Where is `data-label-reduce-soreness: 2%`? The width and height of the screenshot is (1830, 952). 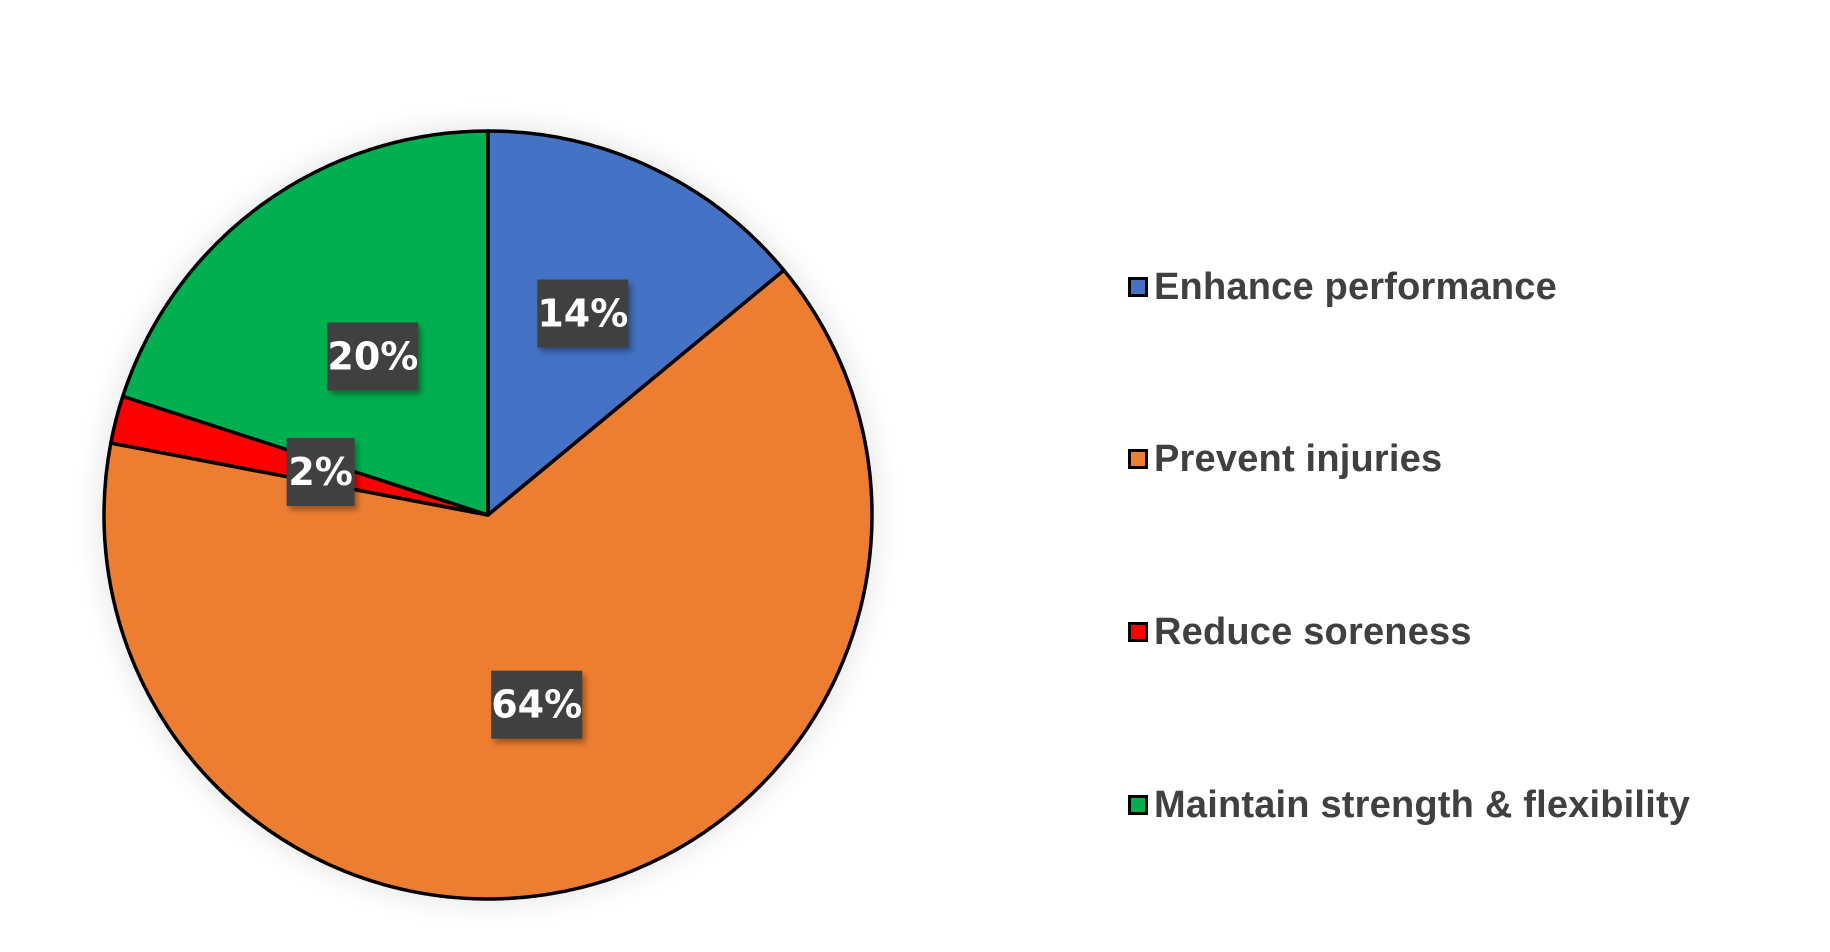
data-label-reduce-soreness: 2% is located at coordinates (320, 472).